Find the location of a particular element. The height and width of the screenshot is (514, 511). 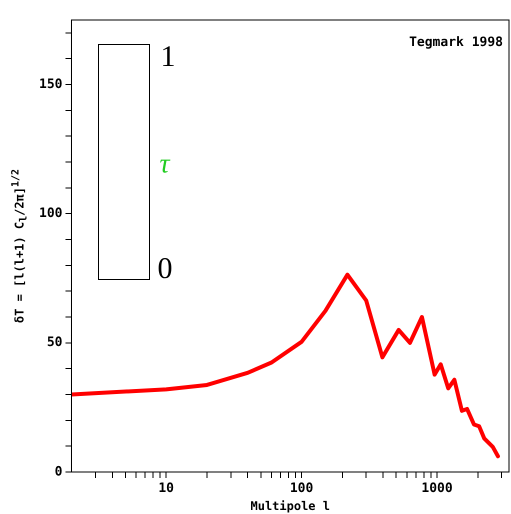

x-tick-label: 10 is located at coordinates (166, 488).